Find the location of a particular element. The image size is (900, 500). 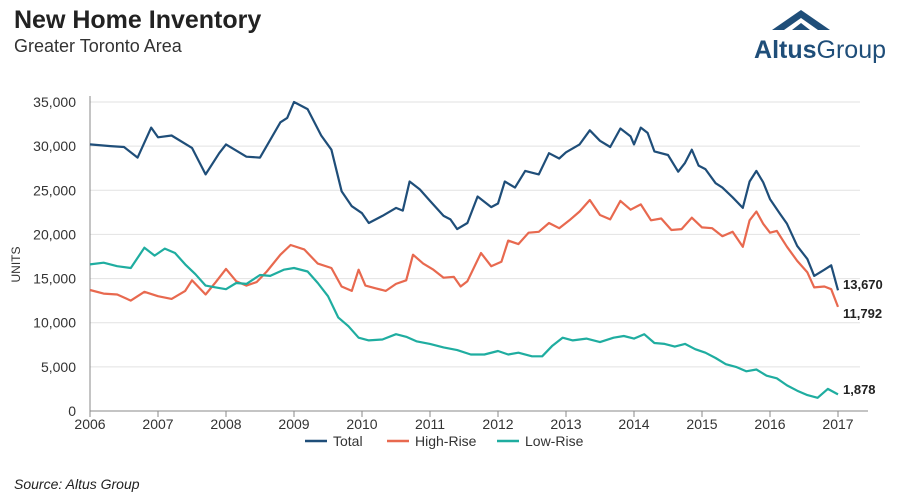

x-tick-label: 2014 is located at coordinates (633, 424).